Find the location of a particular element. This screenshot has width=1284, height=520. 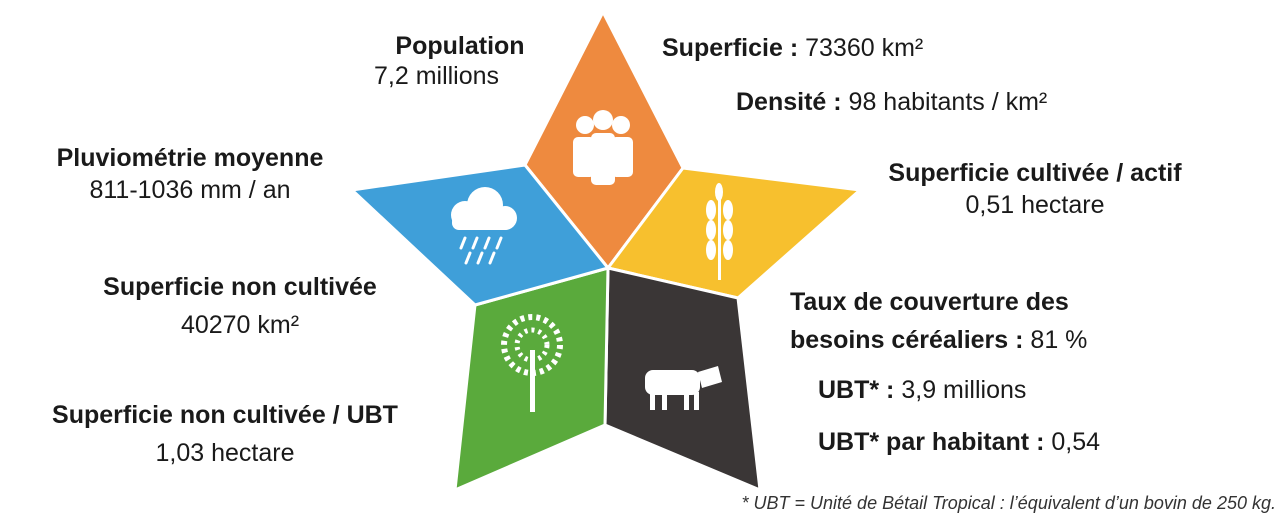

text: 0,51 hectare is located at coordinates (1035, 205).